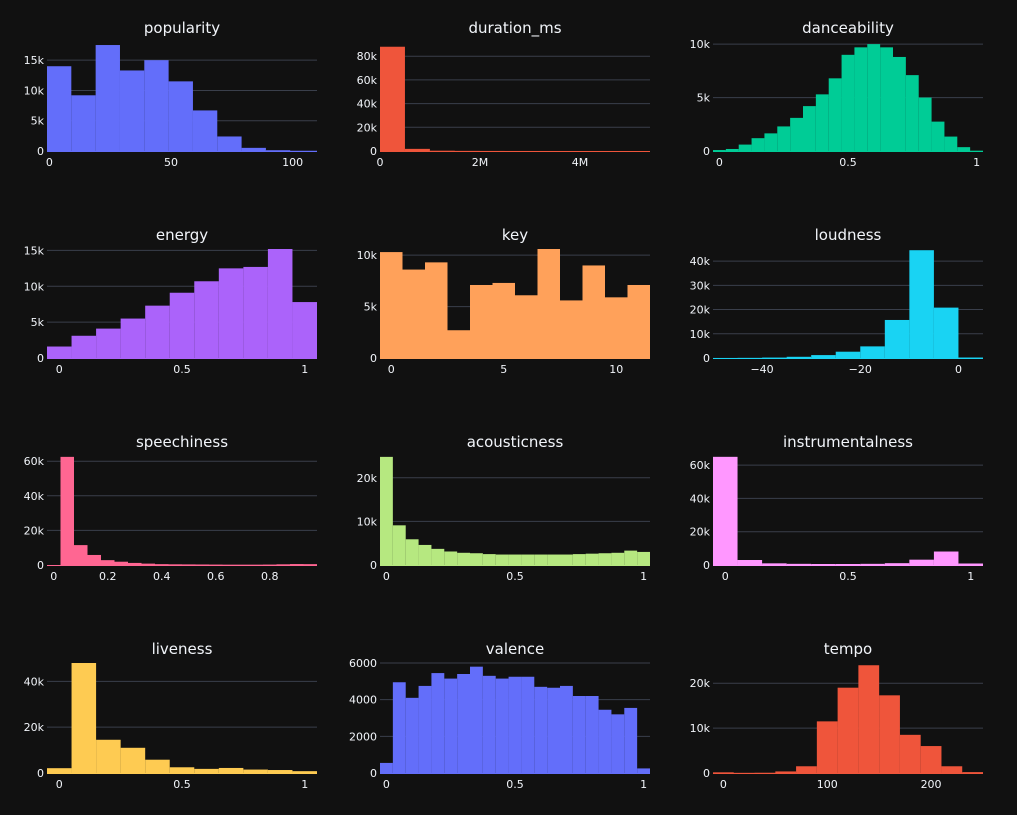  What do you see at coordinates (34, 286) in the screenshot?
I see `y-tick-label: 10k` at bounding box center [34, 286].